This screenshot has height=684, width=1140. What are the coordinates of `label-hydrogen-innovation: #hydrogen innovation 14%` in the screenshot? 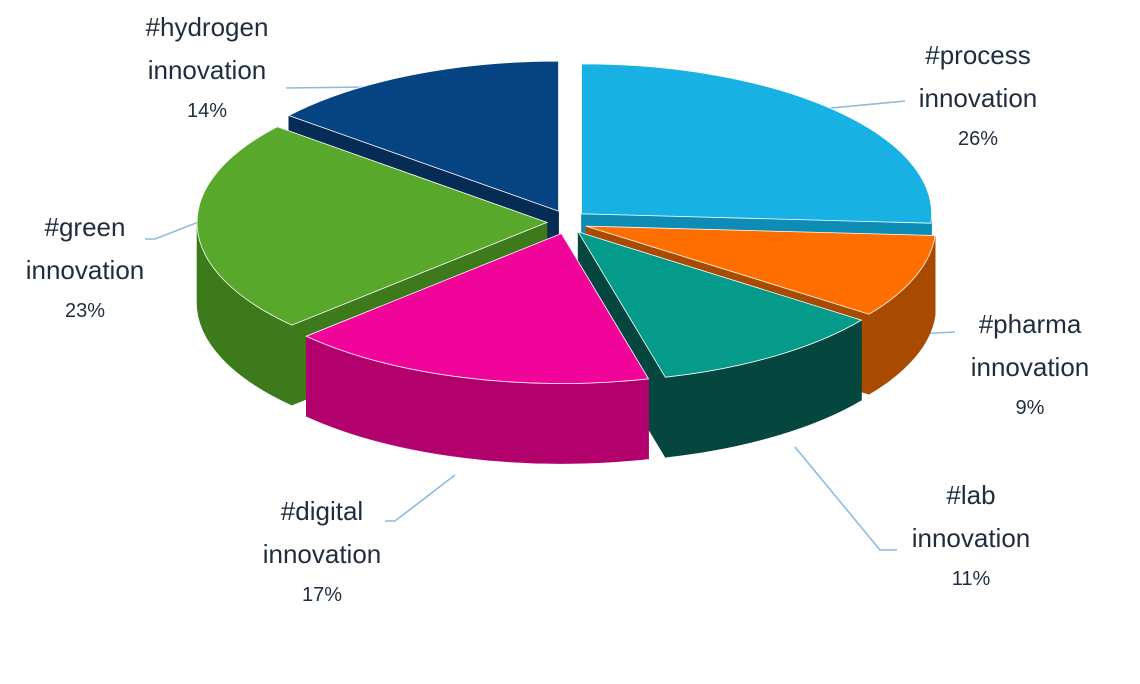 It's located at (207, 68).